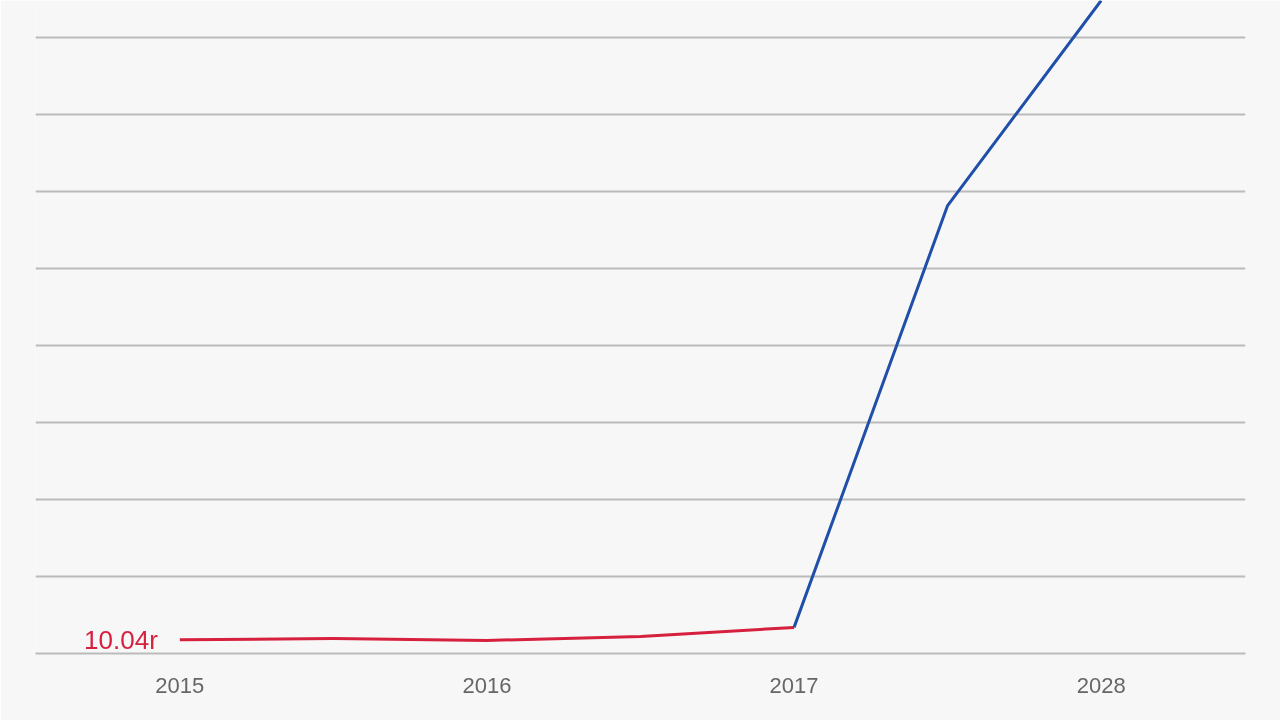  What do you see at coordinates (121, 639) in the screenshot?
I see `annotation: 10.04r` at bounding box center [121, 639].